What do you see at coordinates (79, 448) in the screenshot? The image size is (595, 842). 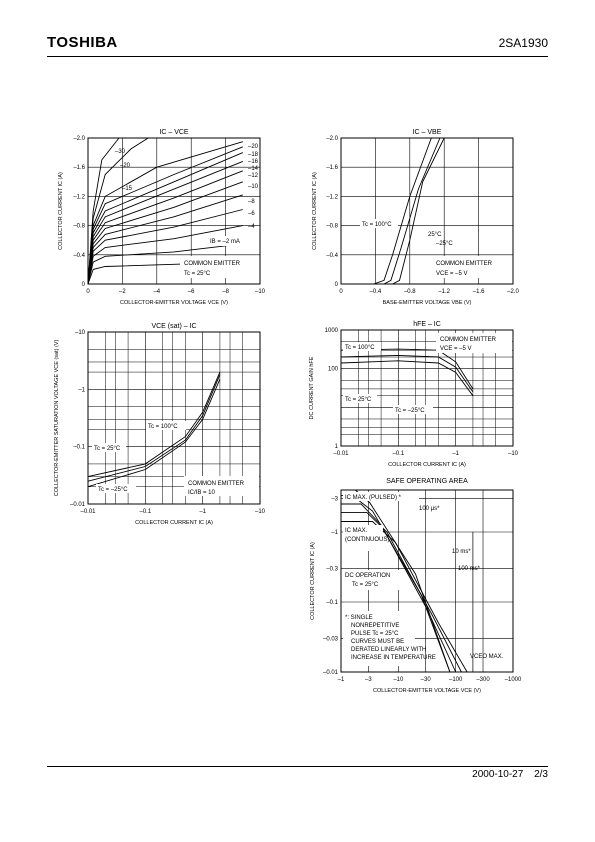 I see `y-tick-label: –0.1` at bounding box center [79, 448].